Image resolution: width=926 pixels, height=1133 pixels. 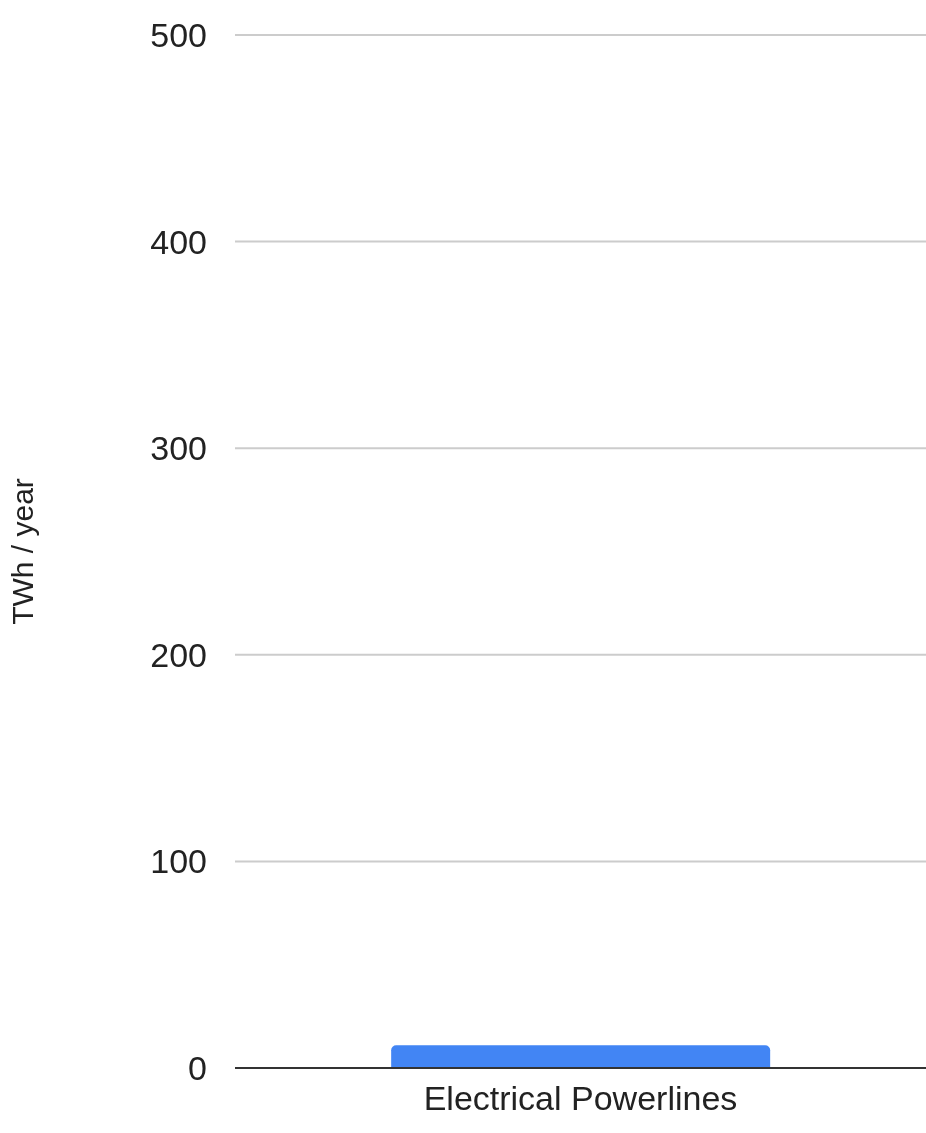 What do you see at coordinates (178, 35) in the screenshot?
I see `y-tick-label: 500` at bounding box center [178, 35].